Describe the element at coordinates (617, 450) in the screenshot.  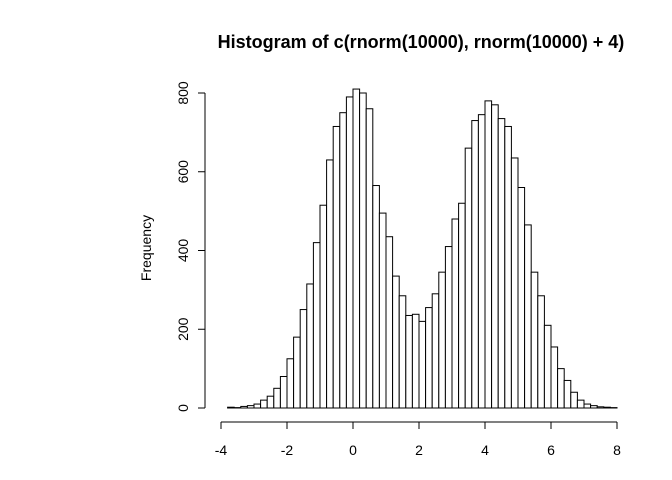
I see `x-tick-label: 8` at that location.